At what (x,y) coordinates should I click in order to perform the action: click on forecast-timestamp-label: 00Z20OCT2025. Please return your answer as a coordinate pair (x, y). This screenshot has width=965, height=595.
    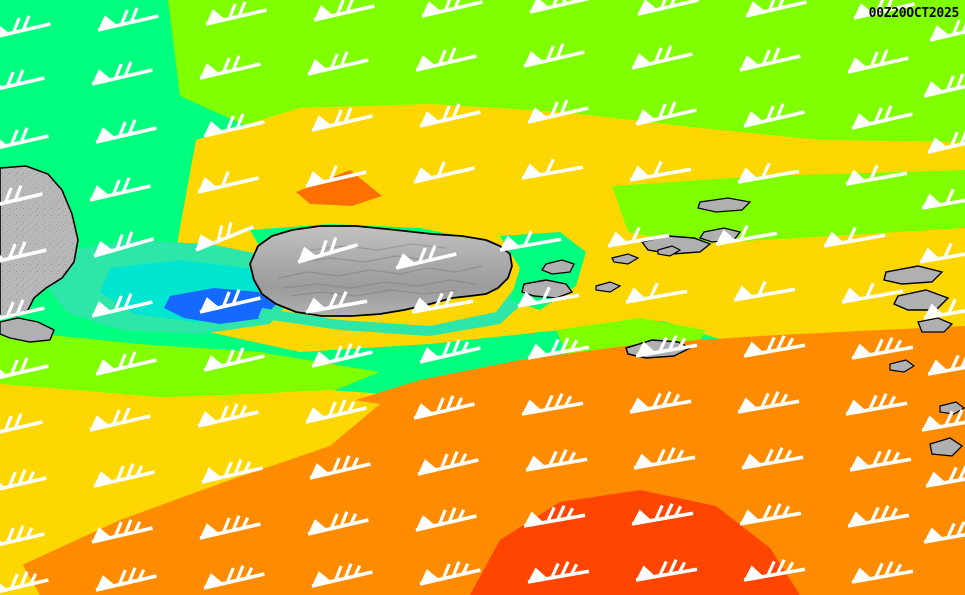
    Looking at the image, I should click on (914, 13).